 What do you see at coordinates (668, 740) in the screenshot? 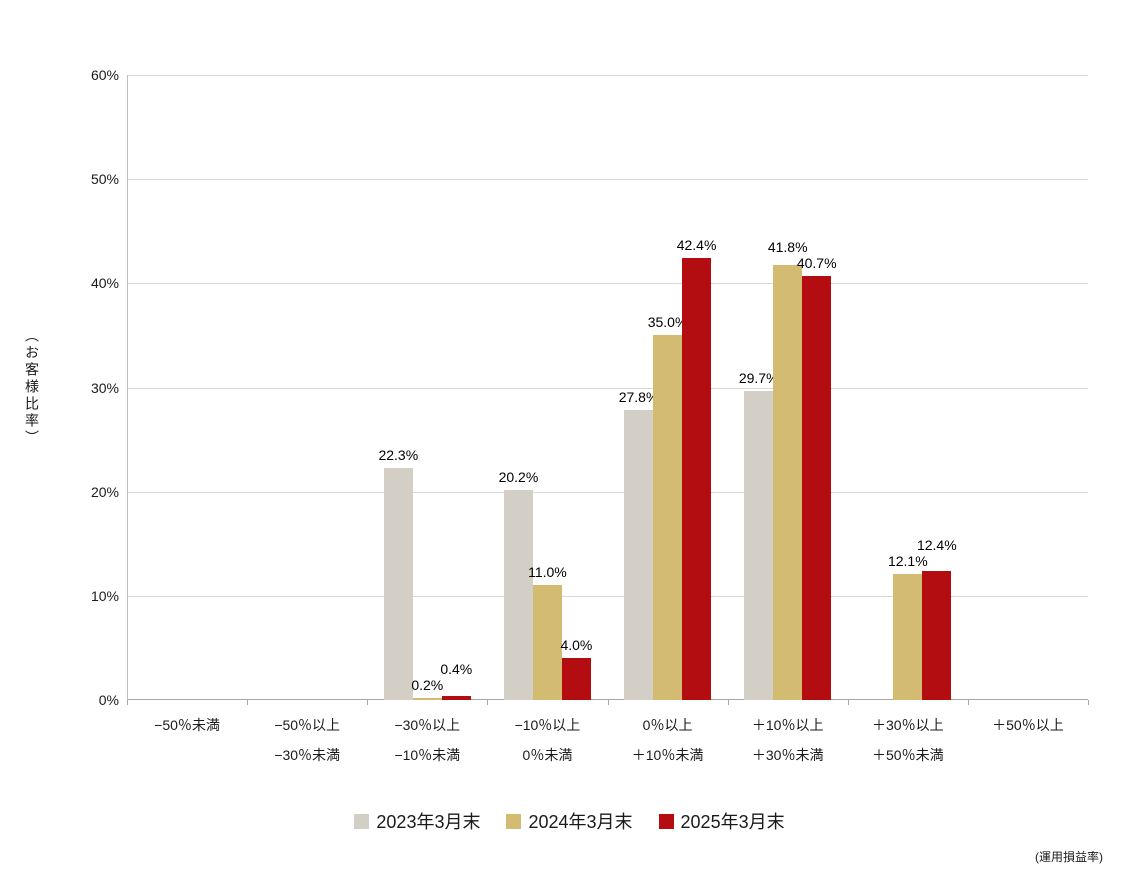
I see `x-category-label: 0％以上 ＋10％未満` at bounding box center [668, 740].